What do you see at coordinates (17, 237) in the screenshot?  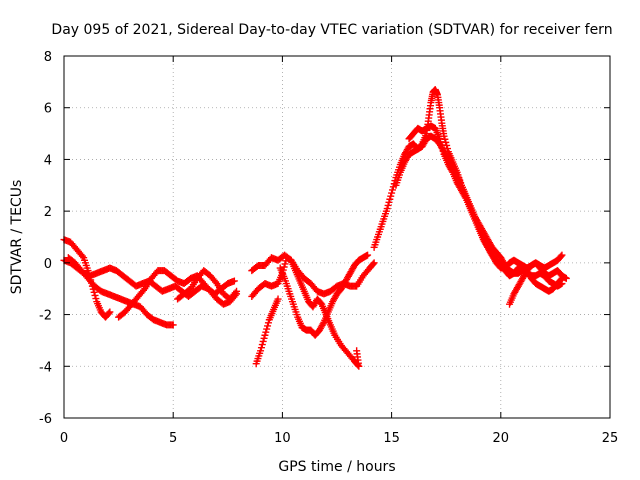 I see `y-axis-label: SDTVAR / TECUs` at bounding box center [17, 237].